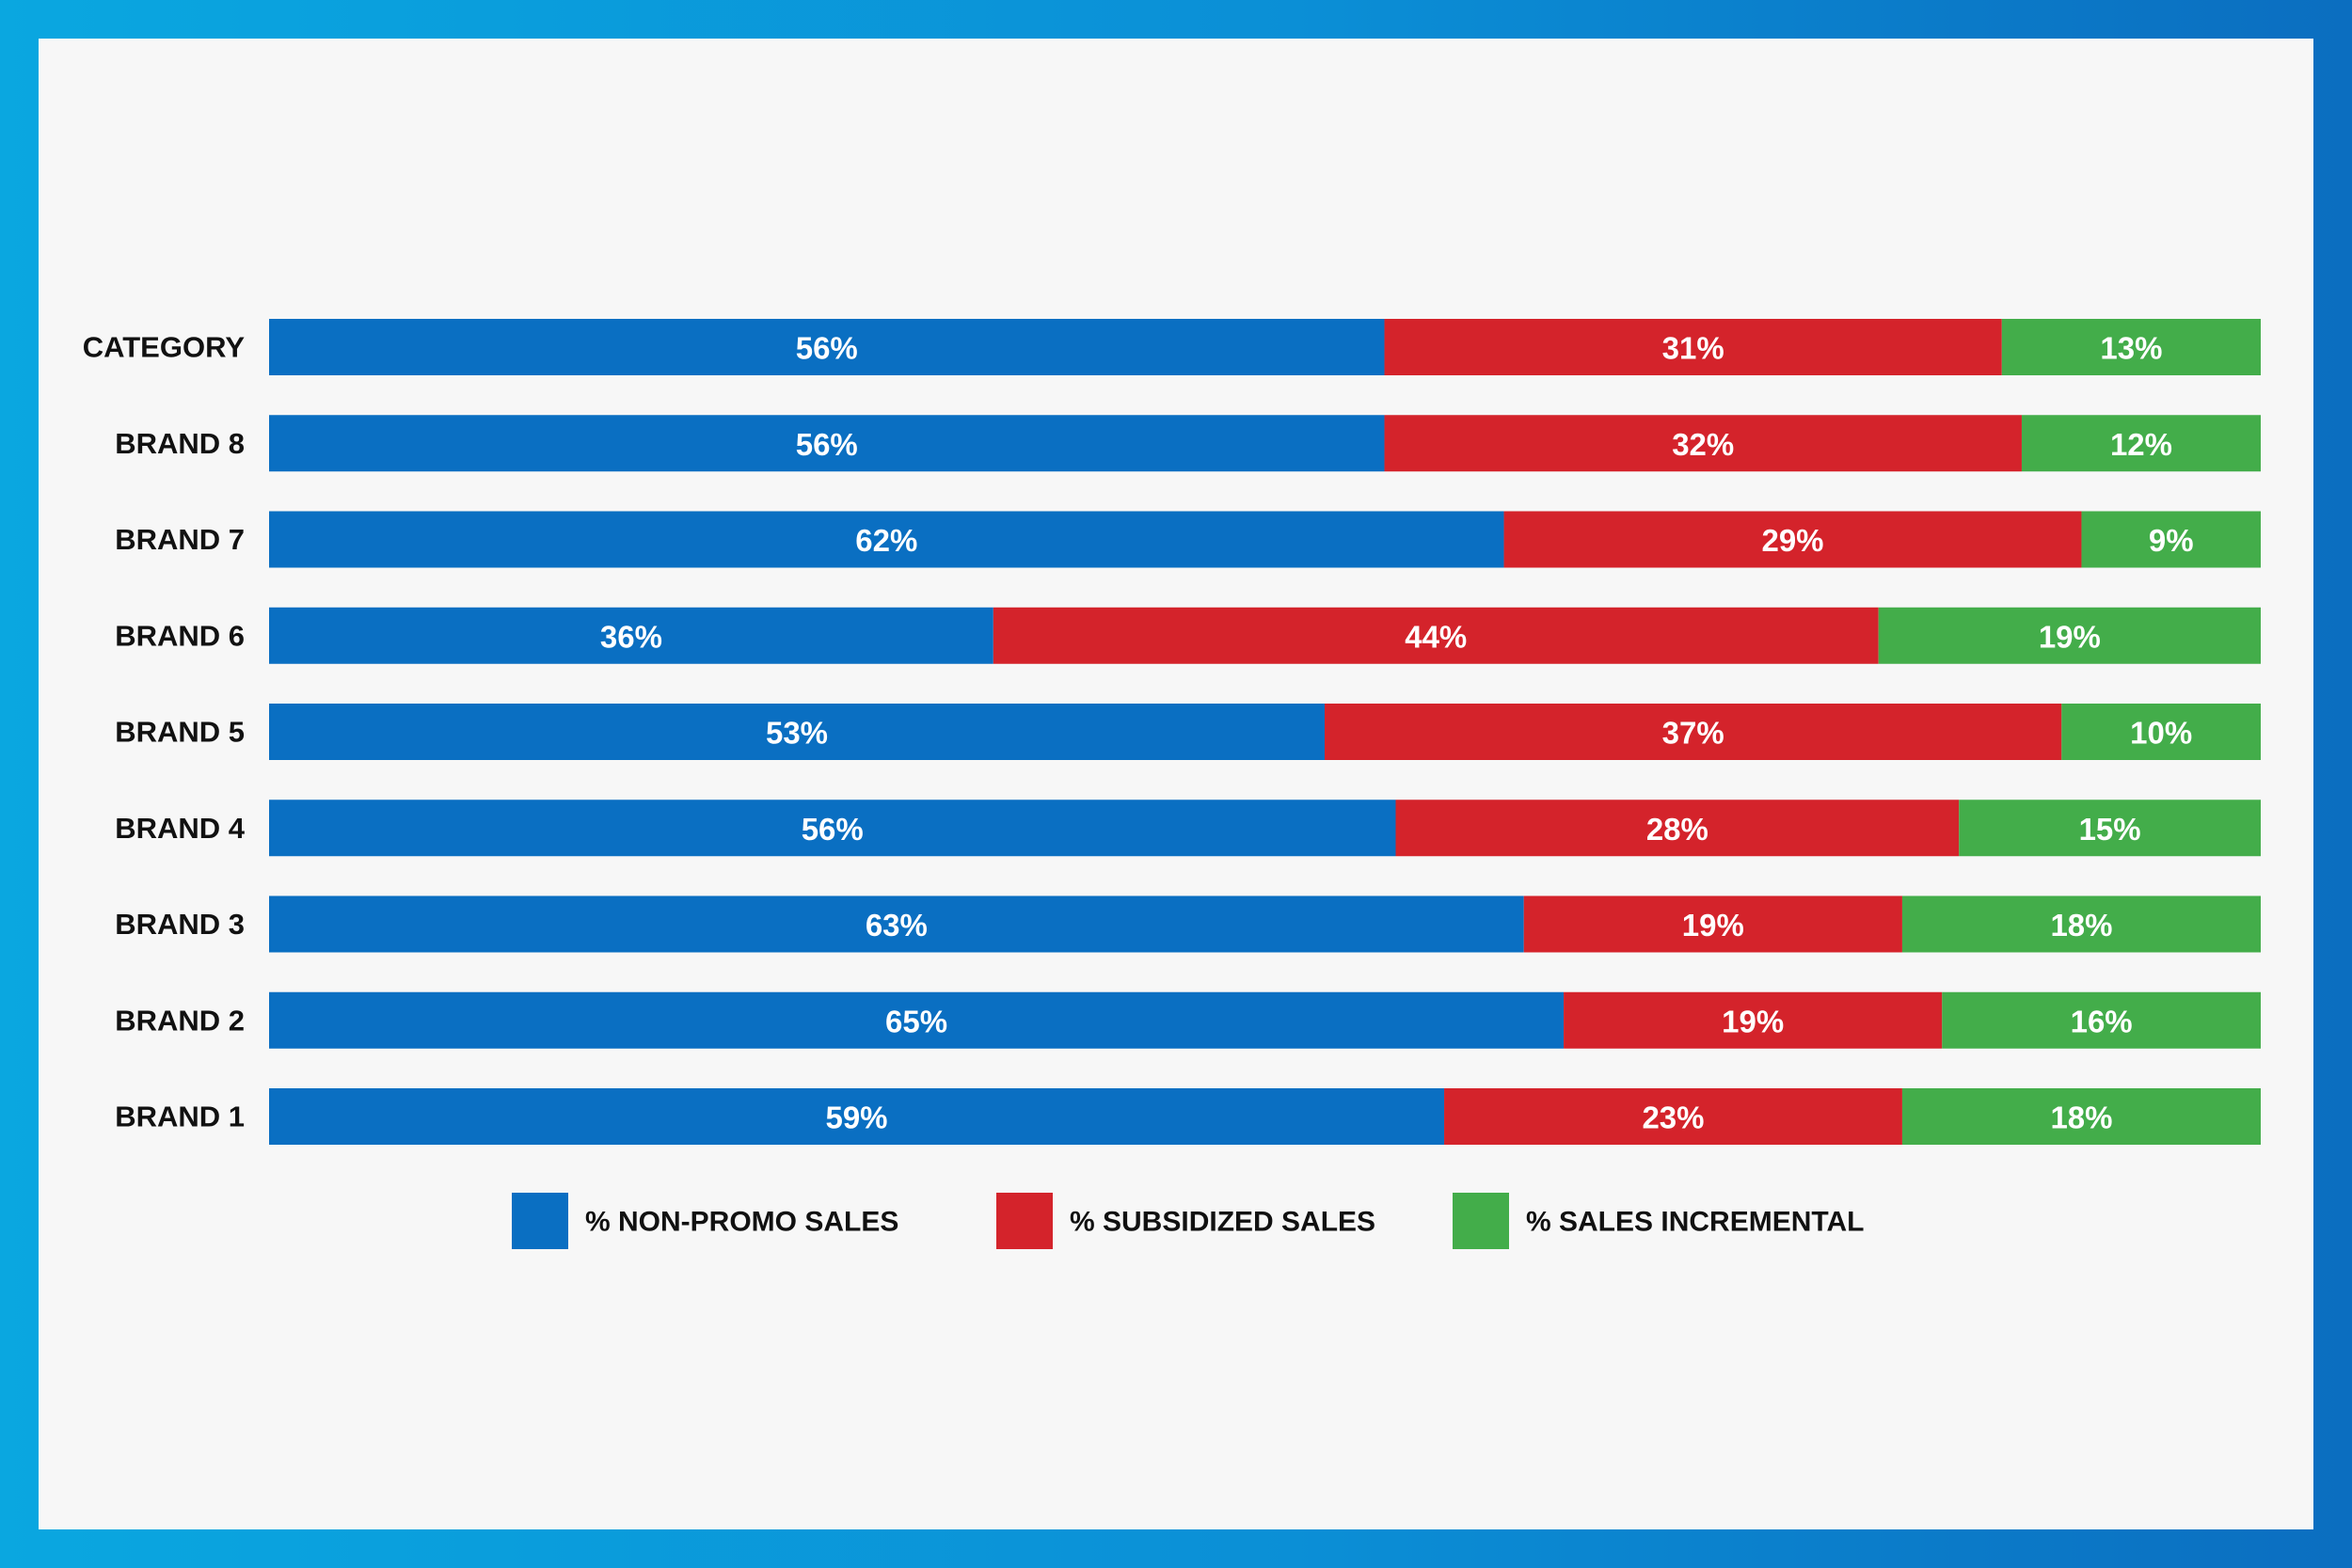 The height and width of the screenshot is (1568, 2352). I want to click on bar-row: BRAND 2 65% 19% 16%, so click(1188, 1020).